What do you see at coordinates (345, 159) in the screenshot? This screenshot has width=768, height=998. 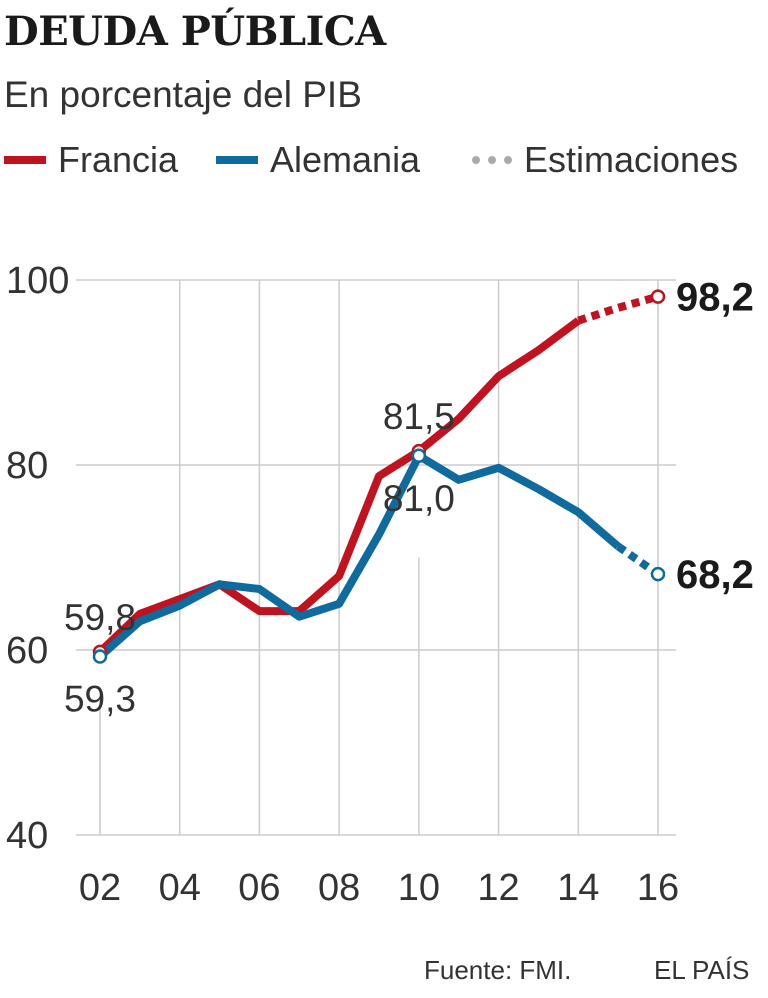 I see `legend-label-alemania: Alemania` at bounding box center [345, 159].